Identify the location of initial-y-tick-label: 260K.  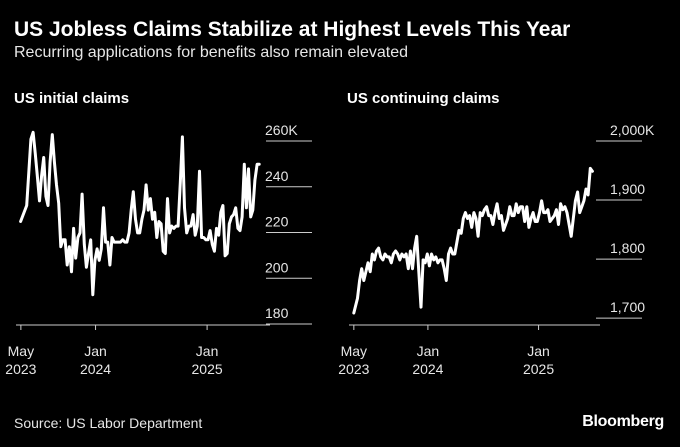
(281, 130).